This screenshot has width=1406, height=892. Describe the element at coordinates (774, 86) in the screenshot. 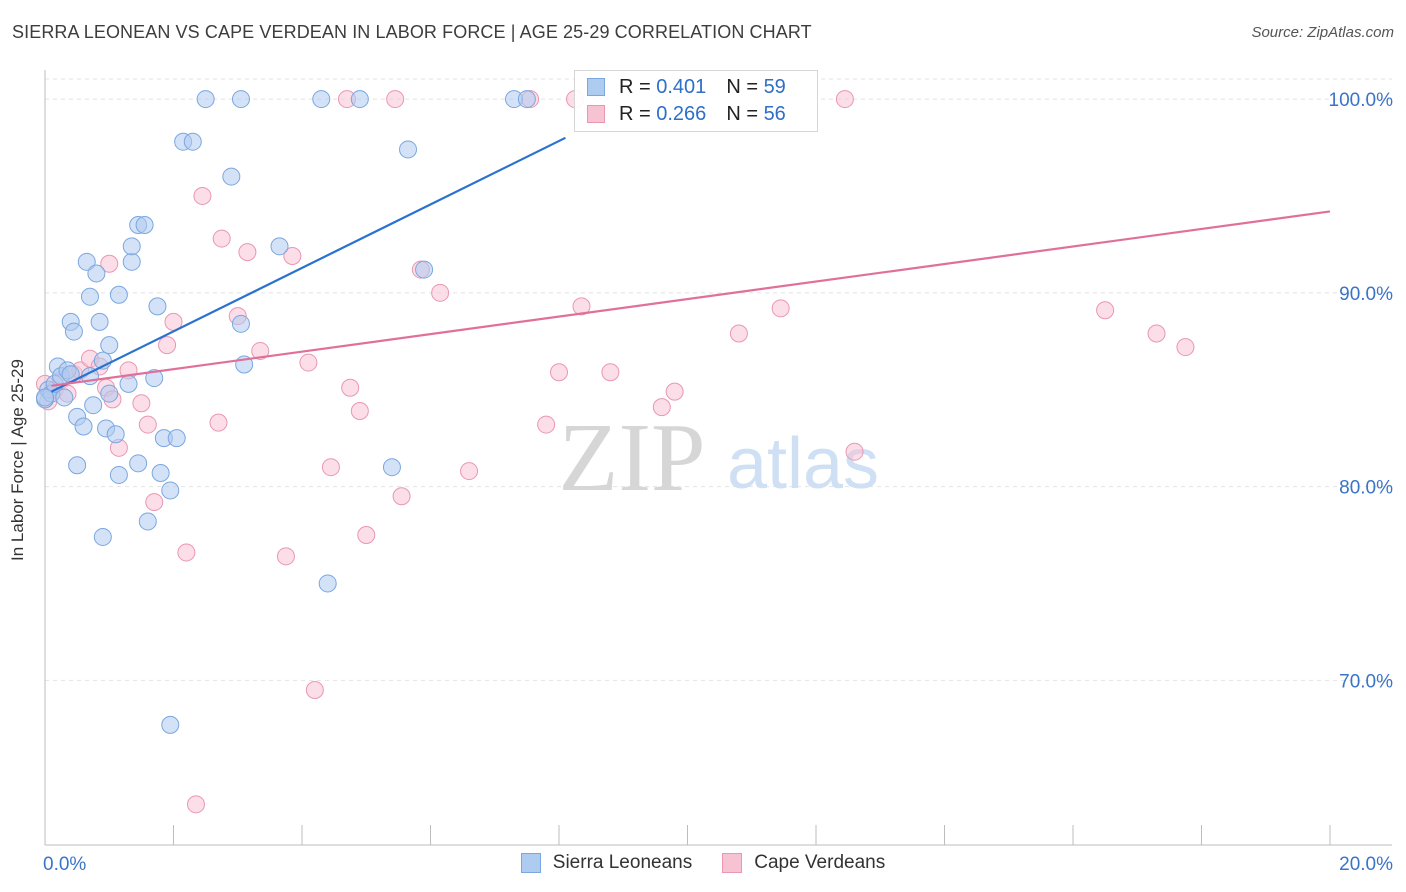

I see `legend-n-value: 59` at that location.